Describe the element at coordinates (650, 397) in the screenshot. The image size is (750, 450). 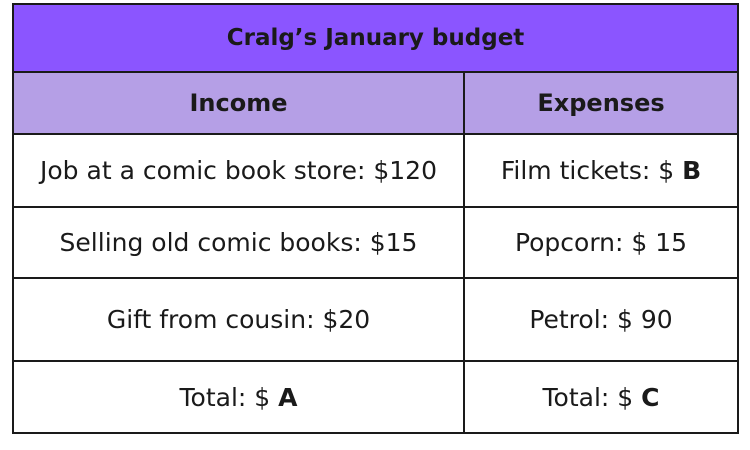
I see `expenses-total-variable: C` at that location.